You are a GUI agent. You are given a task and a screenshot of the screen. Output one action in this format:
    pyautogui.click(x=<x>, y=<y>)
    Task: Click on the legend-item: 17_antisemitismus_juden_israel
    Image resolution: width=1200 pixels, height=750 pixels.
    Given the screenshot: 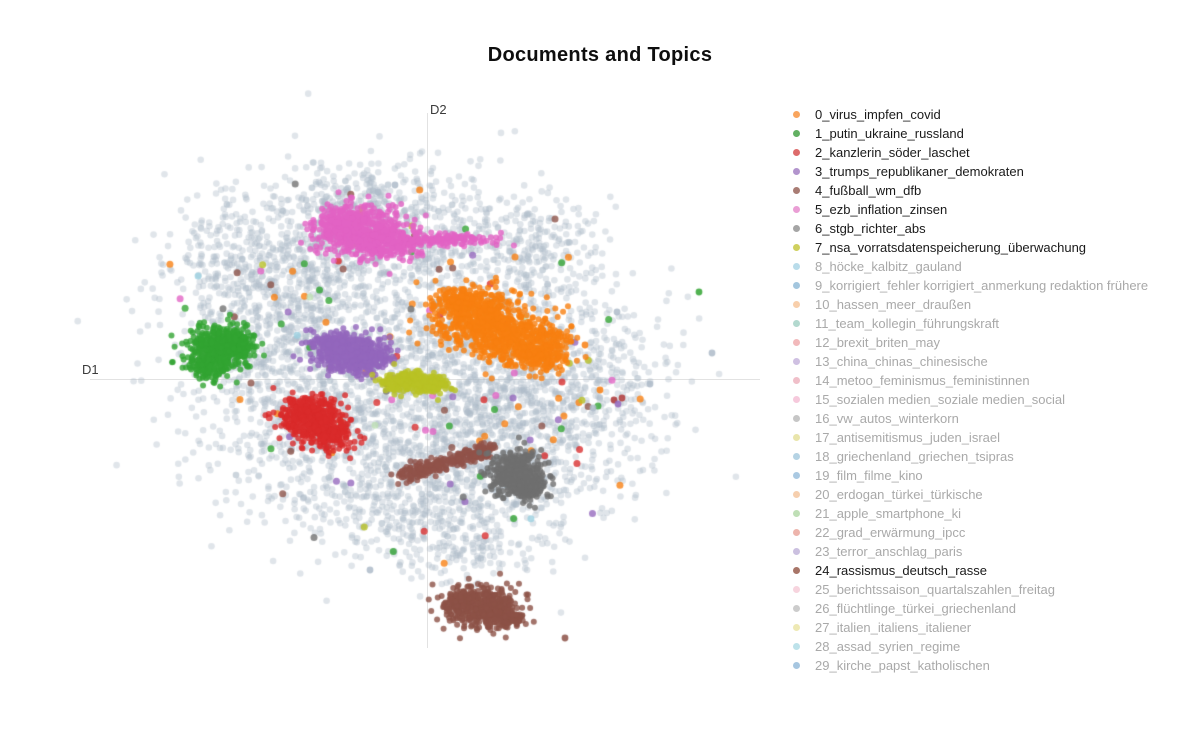 What is the action you would take?
    pyautogui.click(x=990, y=437)
    